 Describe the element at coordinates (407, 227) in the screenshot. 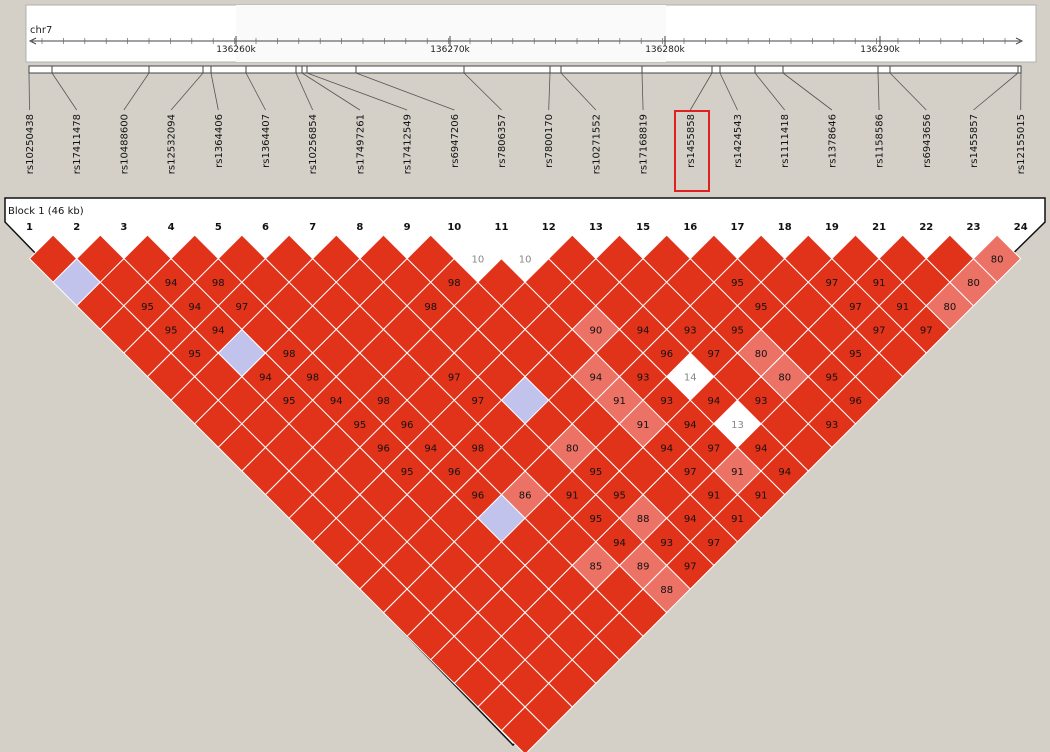

I see `marker-number: 9` at that location.